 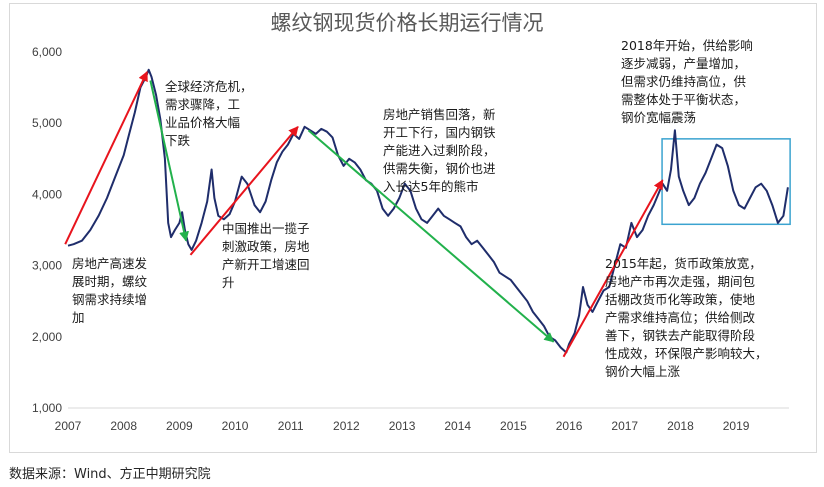 What do you see at coordinates (513, 426) in the screenshot?
I see `x-tick-label: 2015` at bounding box center [513, 426].